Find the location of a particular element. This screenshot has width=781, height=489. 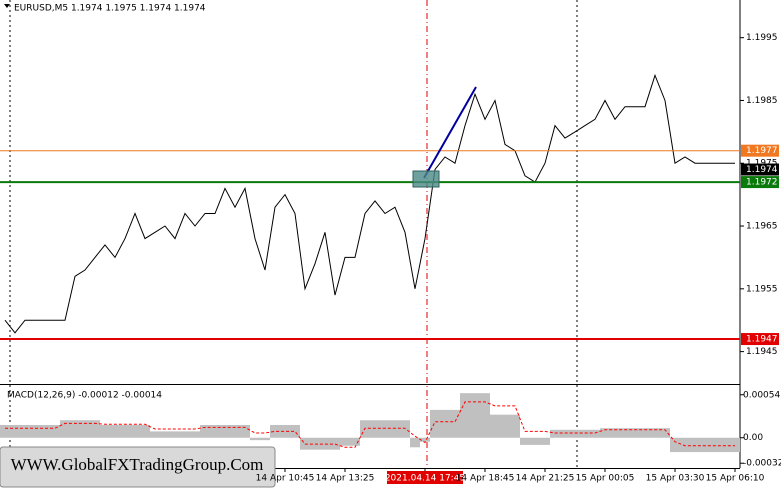

y-tick-label: 1.1955 is located at coordinates (762, 289).